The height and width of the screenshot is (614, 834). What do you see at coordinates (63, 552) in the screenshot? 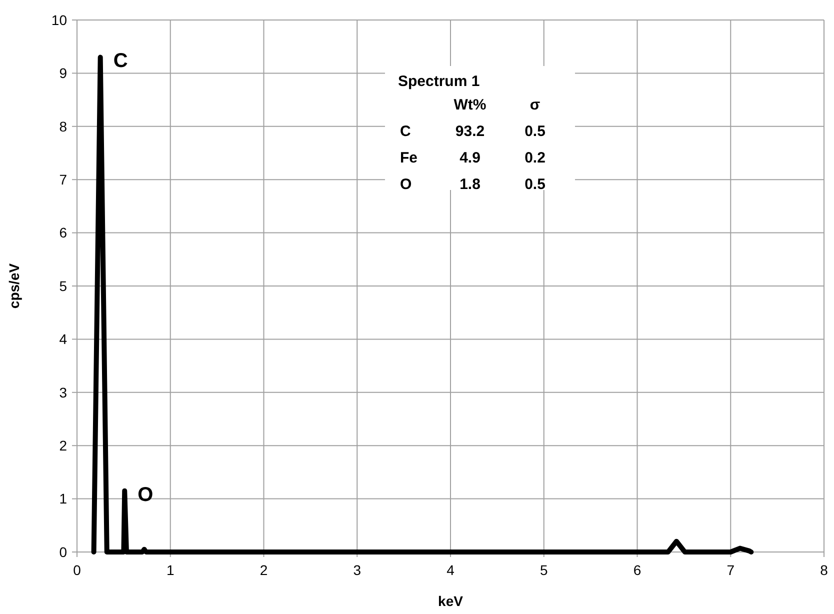
I see `y-tick-label: 0` at bounding box center [63, 552].